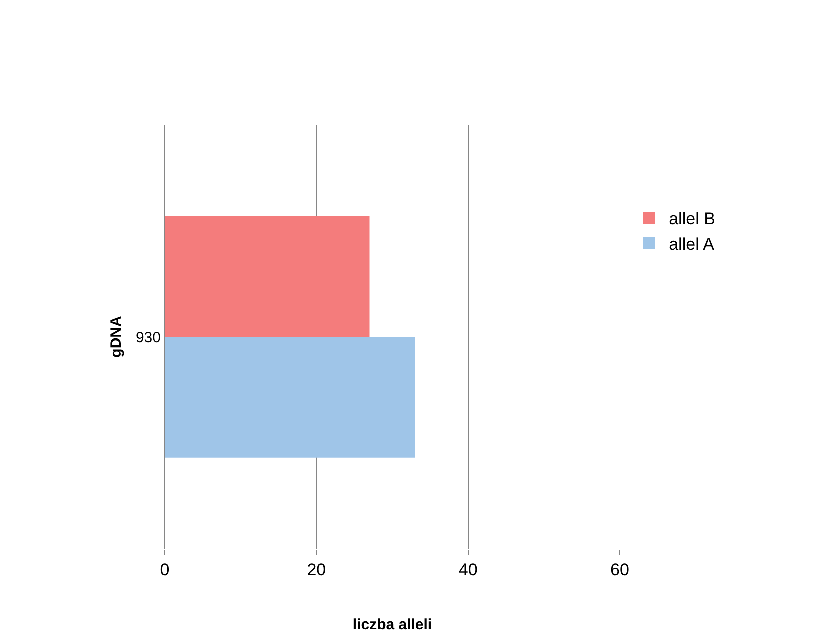 The image size is (815, 642). Describe the element at coordinates (392, 625) in the screenshot. I see `x-axis-title: liczba alleli` at that location.